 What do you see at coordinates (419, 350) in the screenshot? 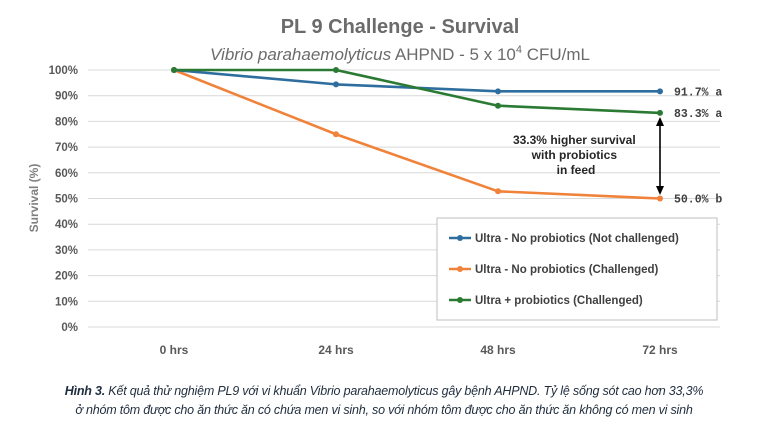
I see `x-tick-labels: 0 hrs 24 hrs 48 hrs 72 hrs` at bounding box center [419, 350].